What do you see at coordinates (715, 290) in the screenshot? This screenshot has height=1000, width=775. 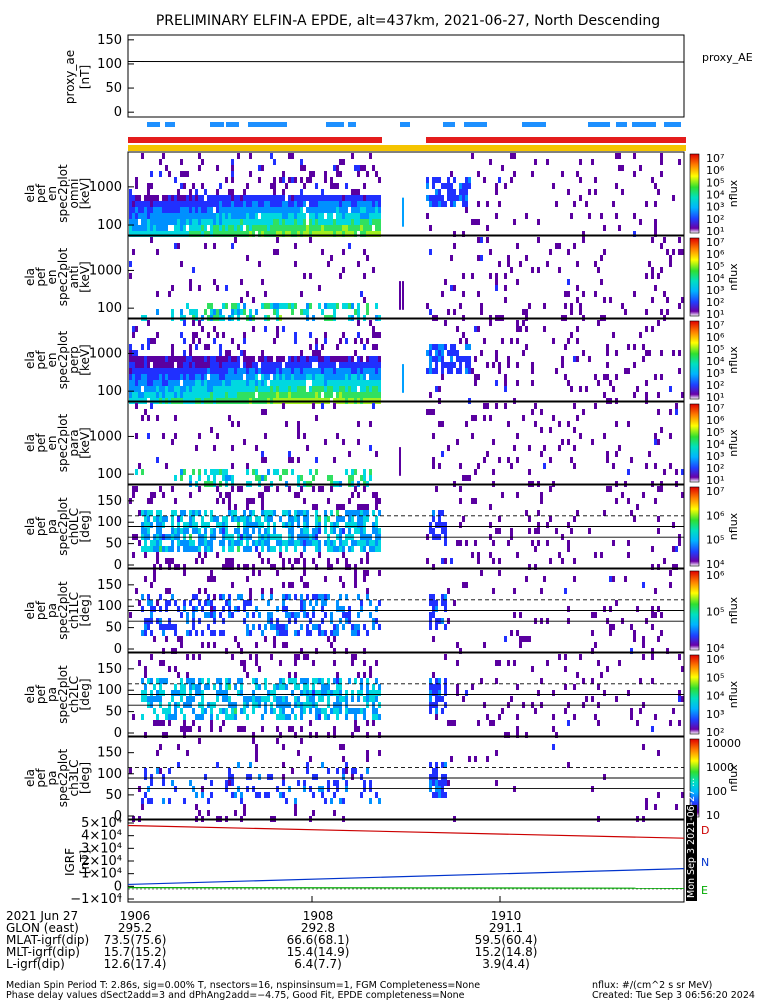 I see `colorbar-tick: 10³` at bounding box center [715, 290].